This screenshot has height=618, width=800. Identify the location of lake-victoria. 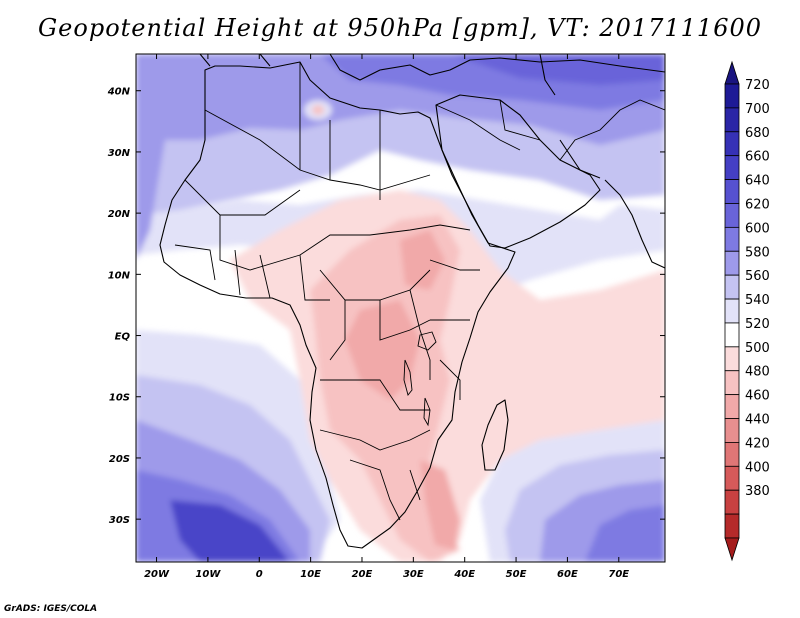
(427, 341).